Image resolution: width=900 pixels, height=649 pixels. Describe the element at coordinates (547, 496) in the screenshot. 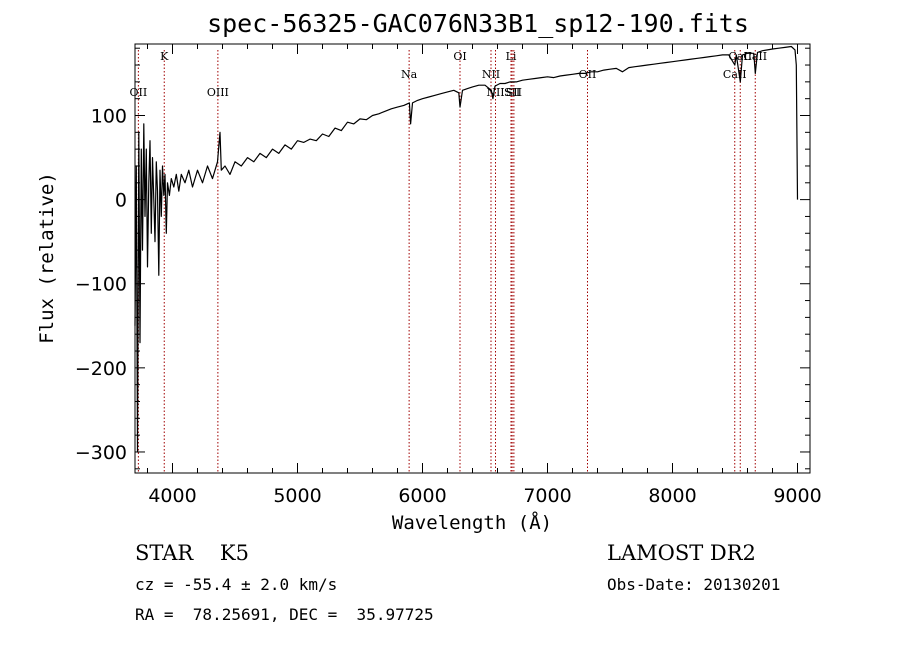

I see `x-tick-label: 7000` at that location.